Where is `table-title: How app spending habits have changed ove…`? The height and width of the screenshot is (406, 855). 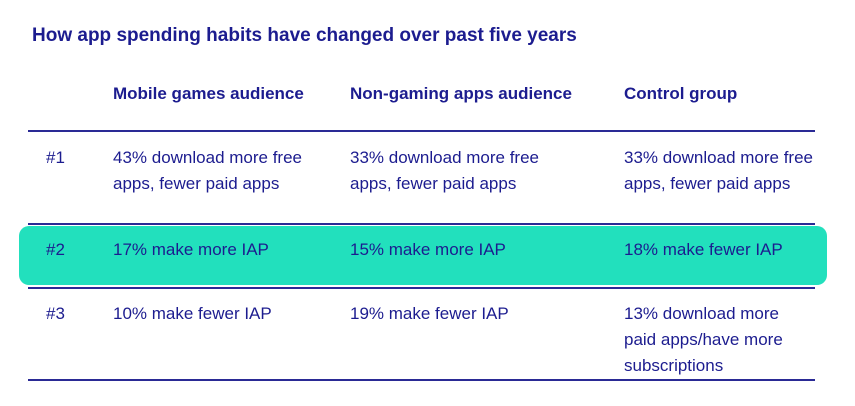 table-title: How app spending habits have changed ove… is located at coordinates (304, 35).